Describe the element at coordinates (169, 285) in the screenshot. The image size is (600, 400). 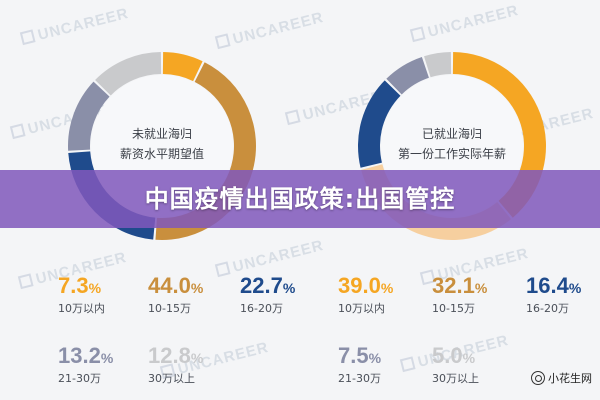
I see `stat-value-number: 44.0` at that location.